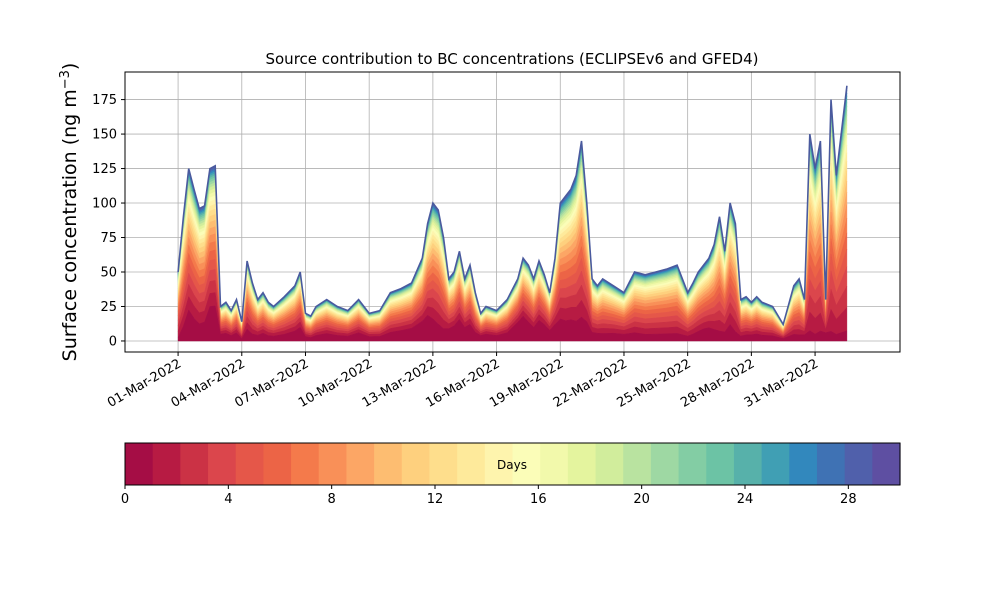 Image resolution: width=1000 pixels, height=604 pixels. I want to click on colorbar-tick-label: 8, so click(332, 499).